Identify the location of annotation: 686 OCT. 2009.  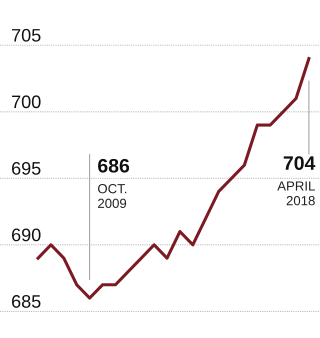
(114, 183).